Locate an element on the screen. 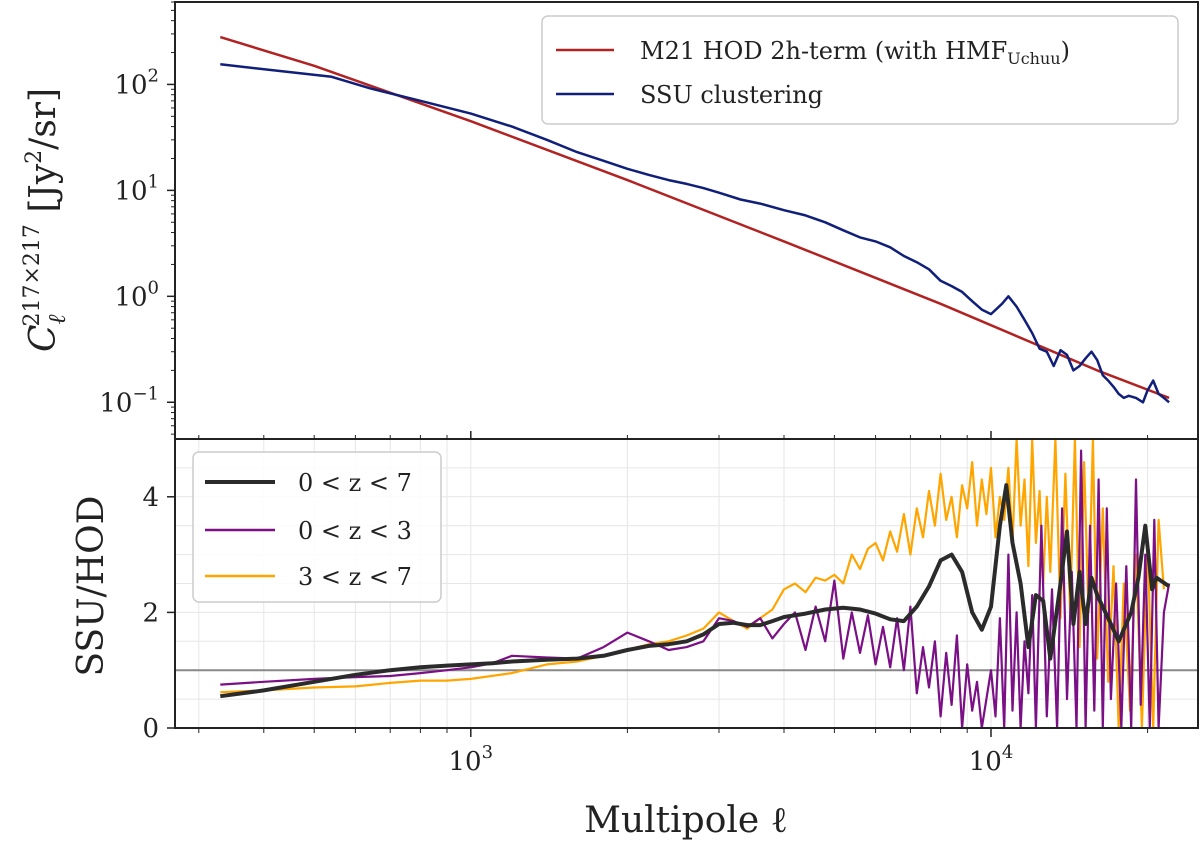 This screenshot has width=1200, height=847. top-y-tick-label: 10⁻¹ is located at coordinates (129, 400).